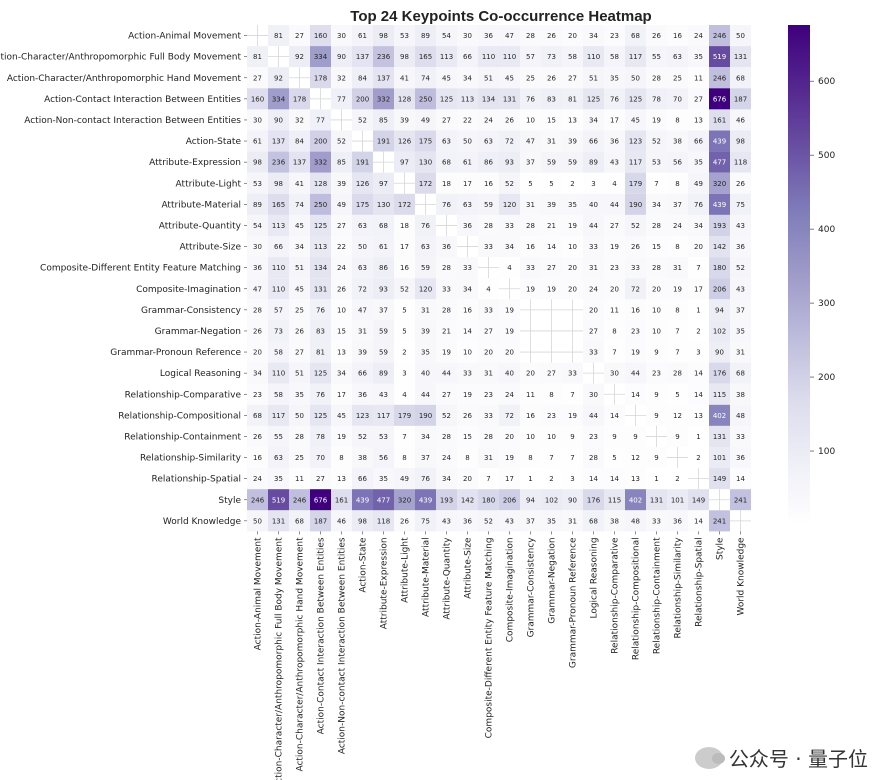 The height and width of the screenshot is (780, 892). What do you see at coordinates (656, 521) in the screenshot?
I see `cell-value-label: 33` at bounding box center [656, 521].